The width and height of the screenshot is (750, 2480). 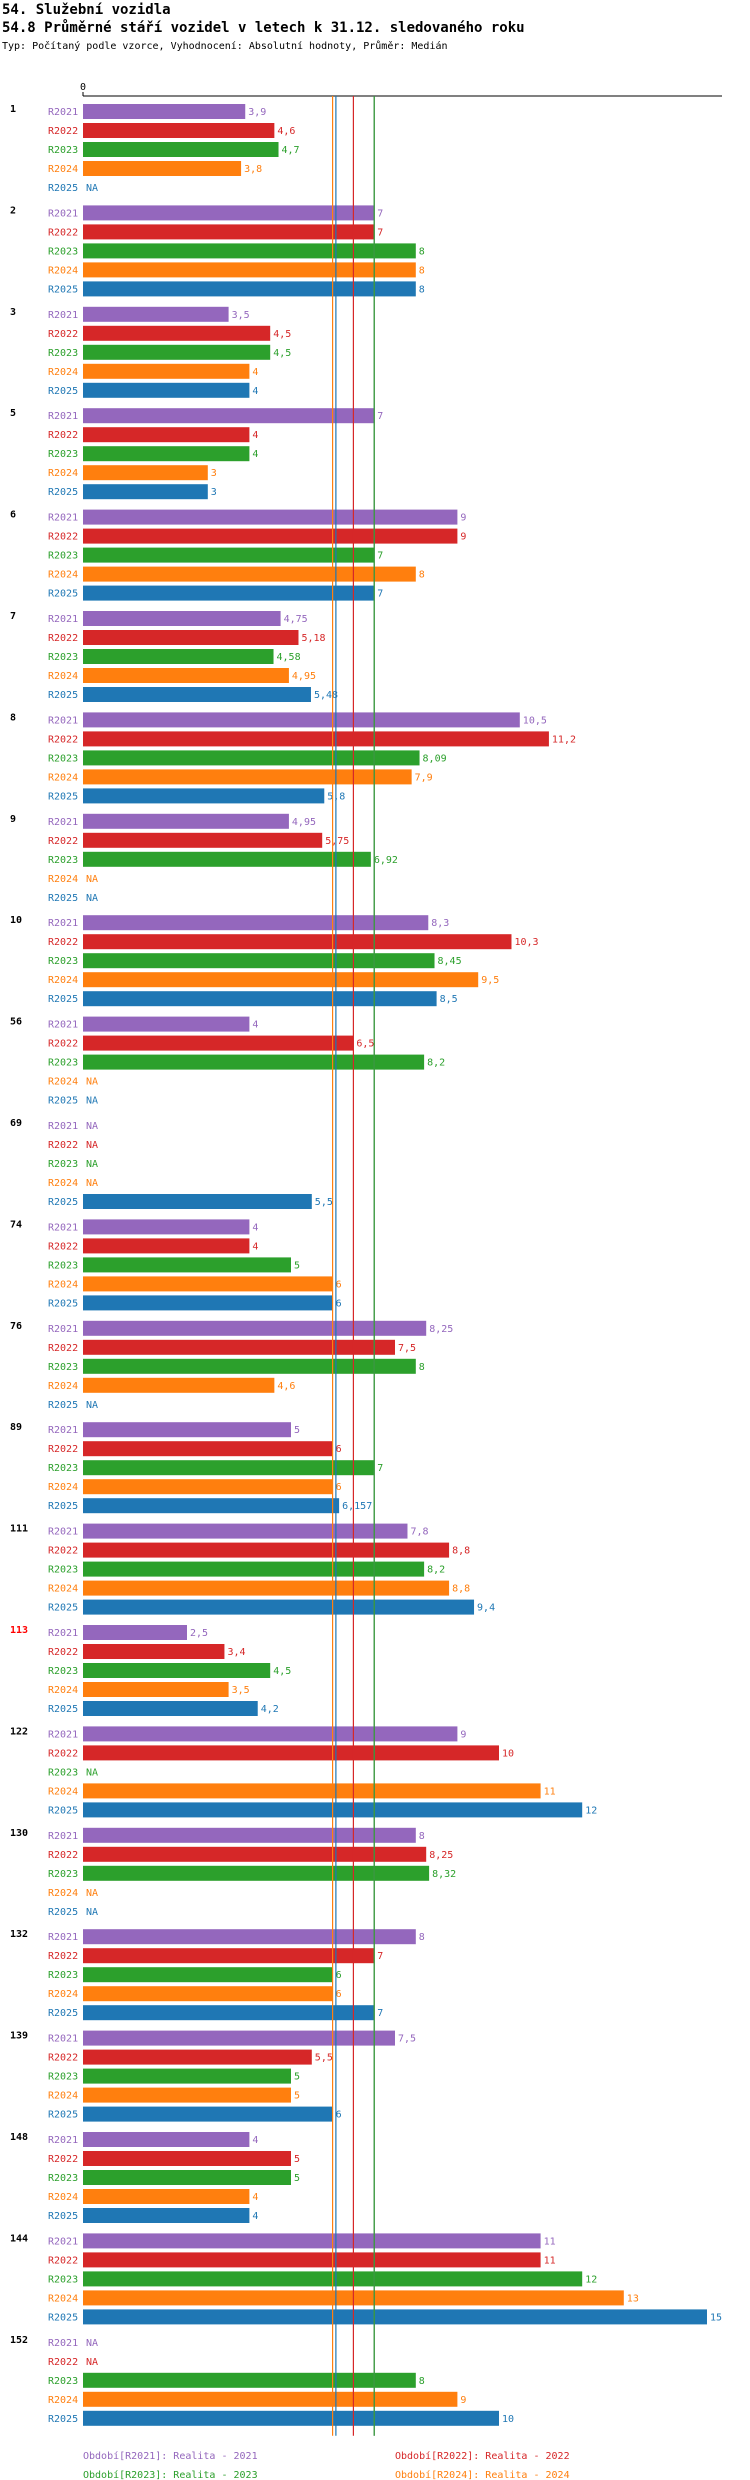 What do you see at coordinates (170, 2474) in the screenshot?
I see `legend-entry: Období[R2023]: Realita - 2023` at bounding box center [170, 2474].